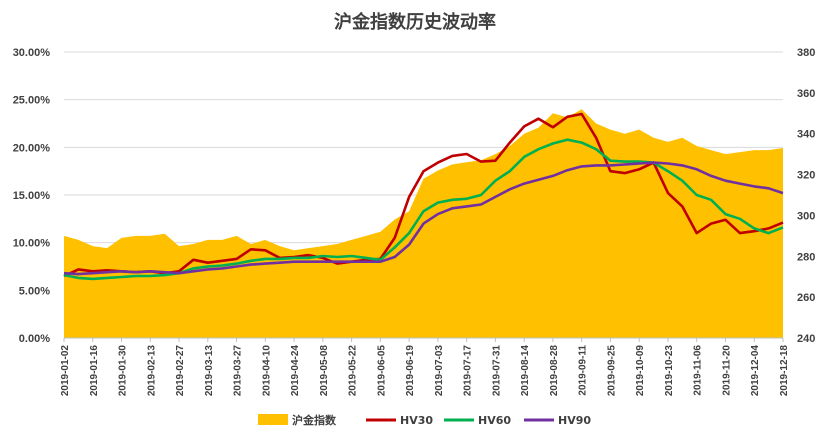 This screenshot has height=440, width=831. I want to click on legend-label: HV30, so click(416, 420).